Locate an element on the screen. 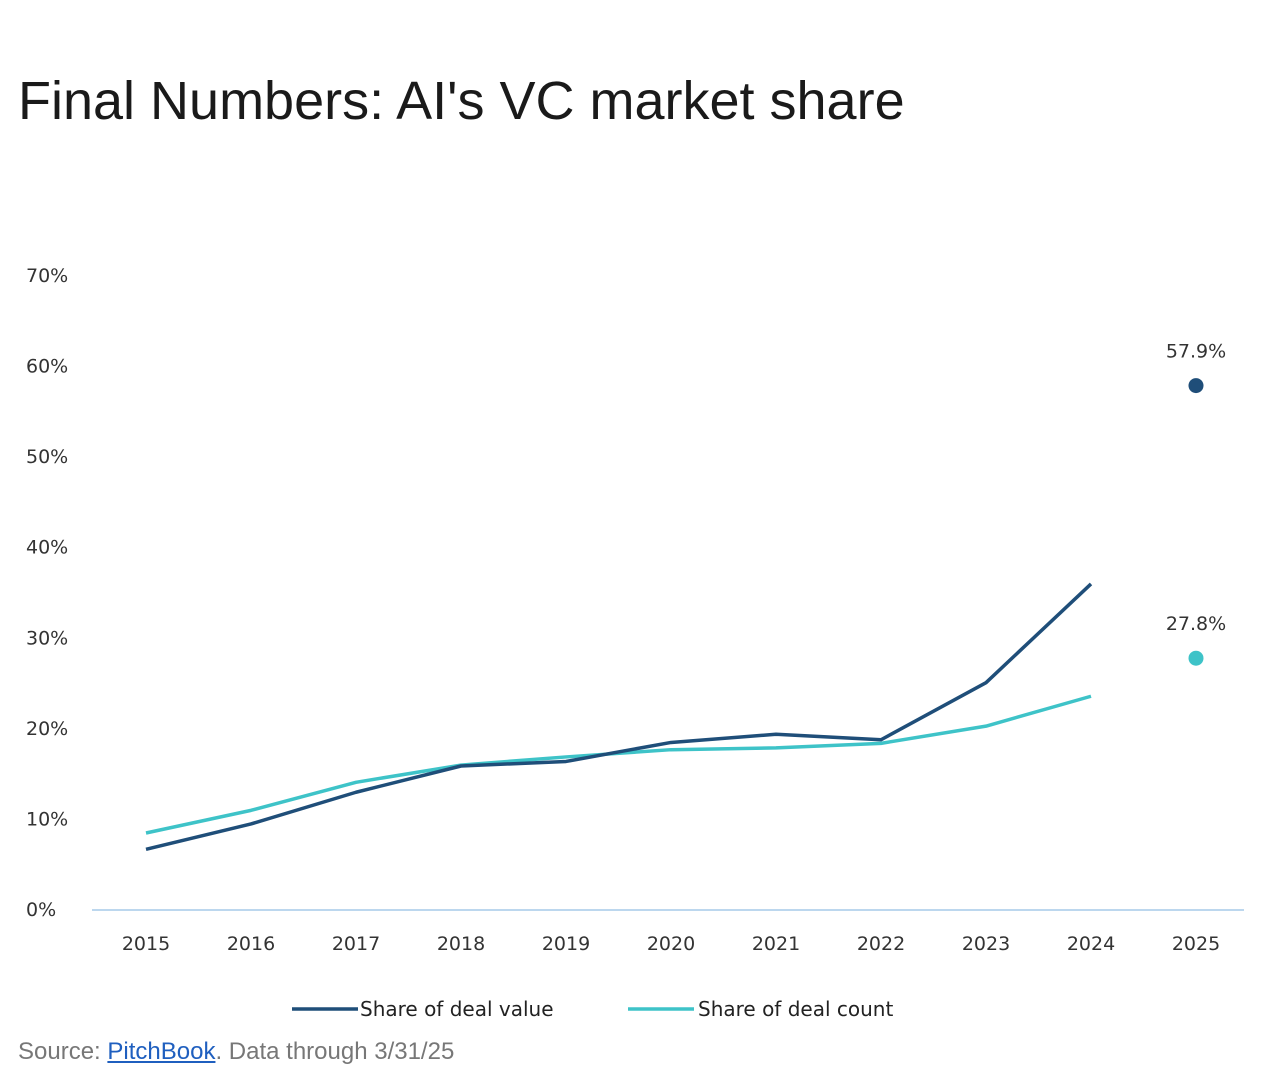 The width and height of the screenshot is (1280, 1090). data-label-deal-value: 57.9% is located at coordinates (1196, 352).